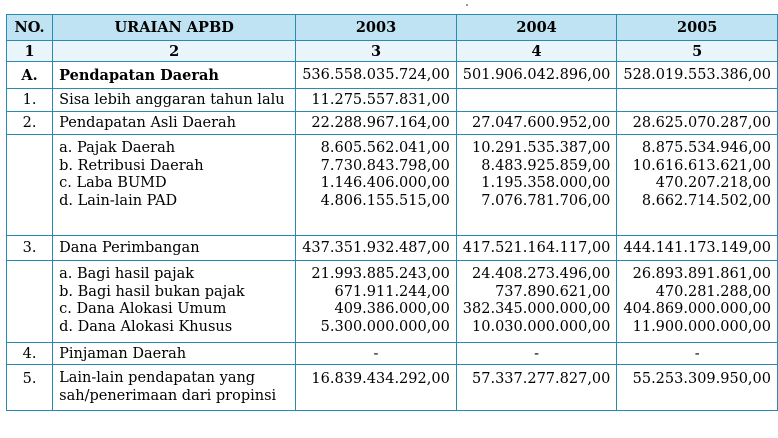 The image size is (778, 438). What do you see at coordinates (174, 248) in the screenshot?
I see `row-label: Dana Perimbangan` at bounding box center [174, 248].